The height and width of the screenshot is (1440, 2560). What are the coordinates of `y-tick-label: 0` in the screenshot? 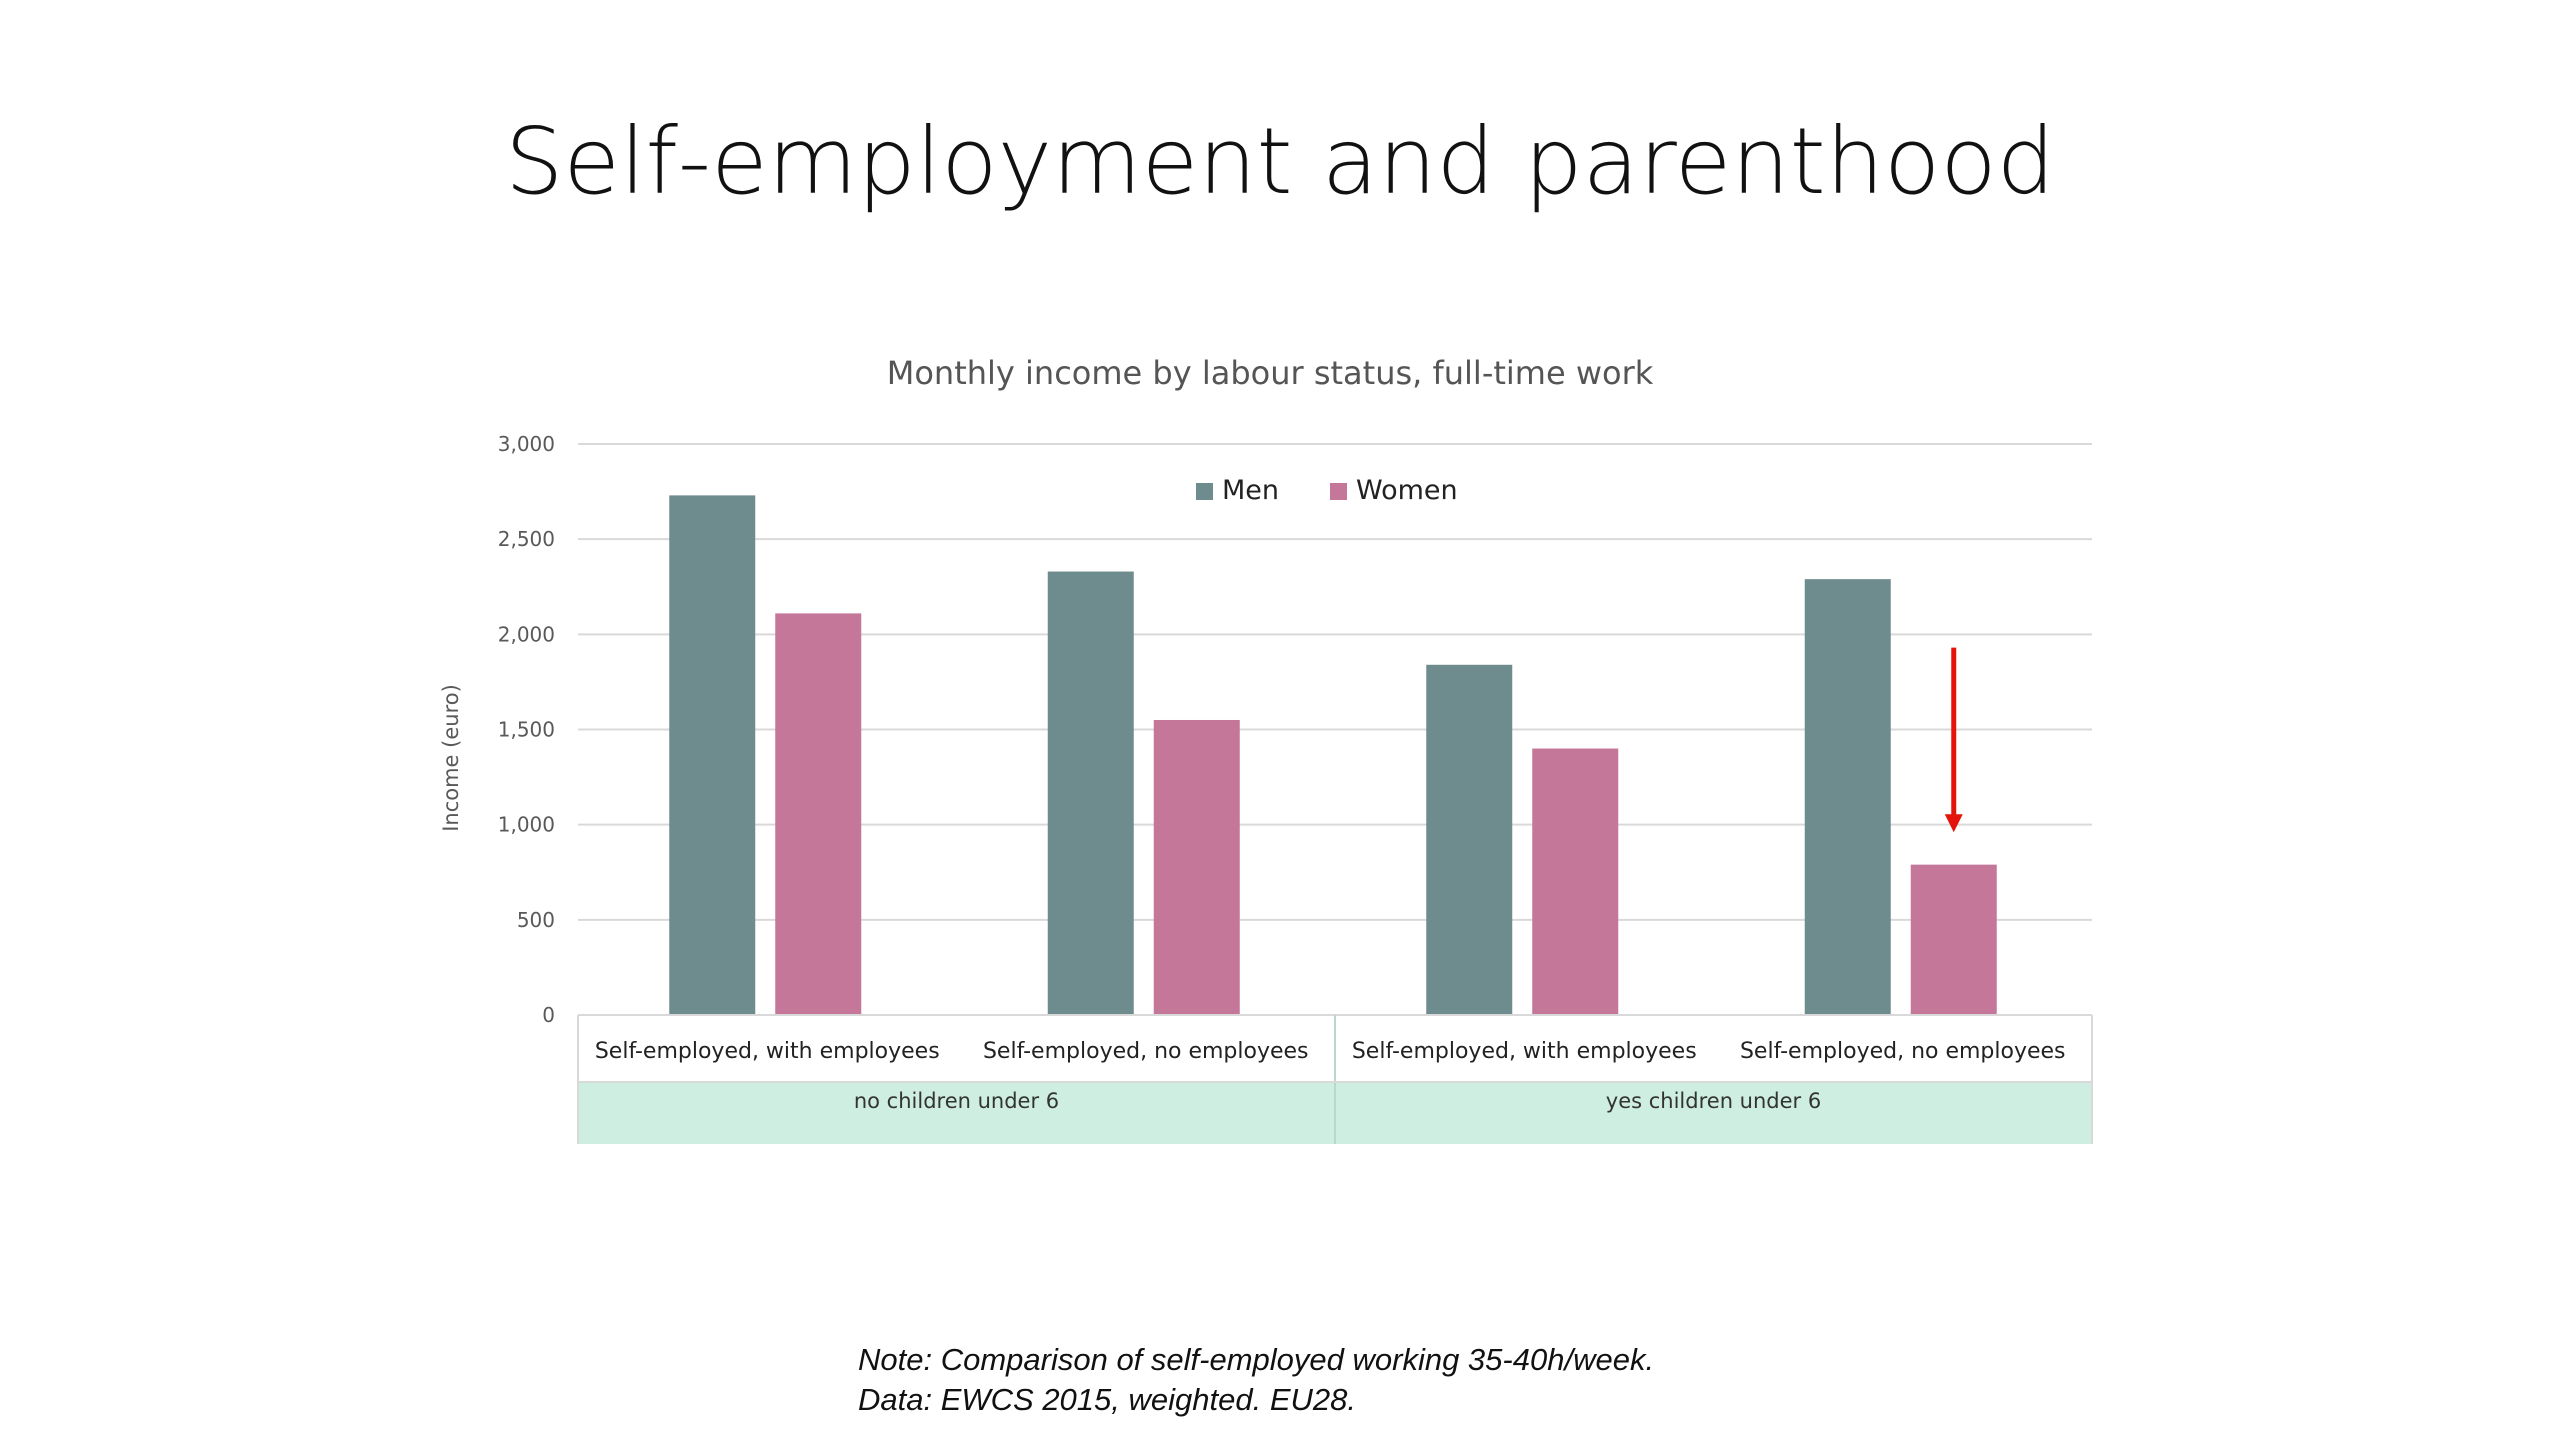 It's located at (548, 1015).